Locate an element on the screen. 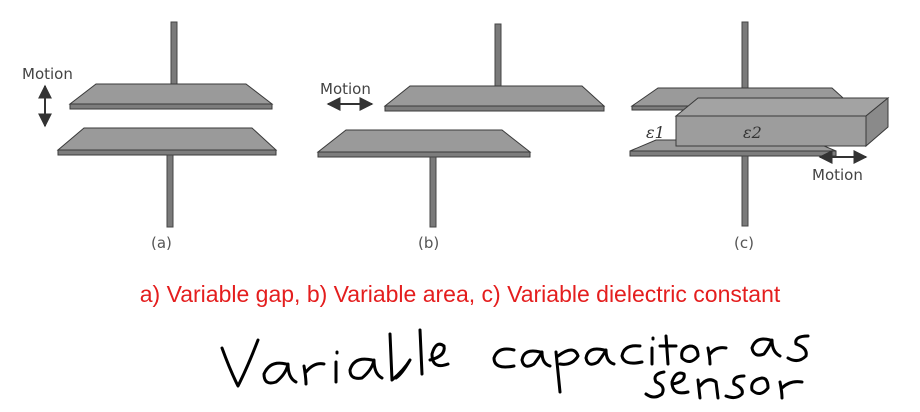 This screenshot has height=412, width=920. panel-c-bottom-rod is located at coordinates (745, 191).